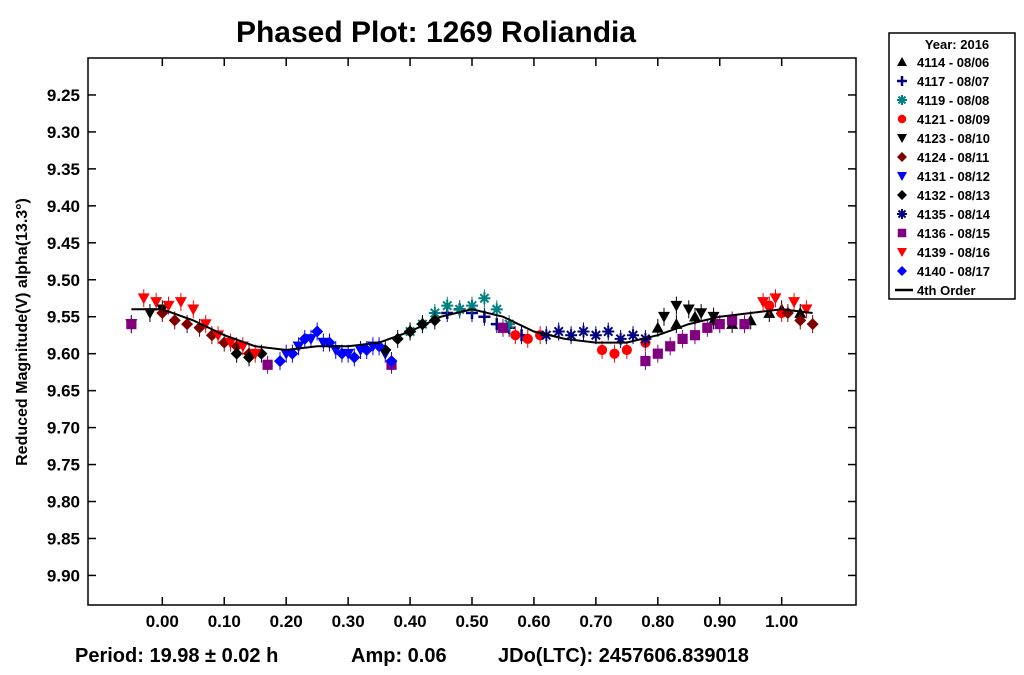  I want to click on y-tick-label: 9.45, so click(63, 243).